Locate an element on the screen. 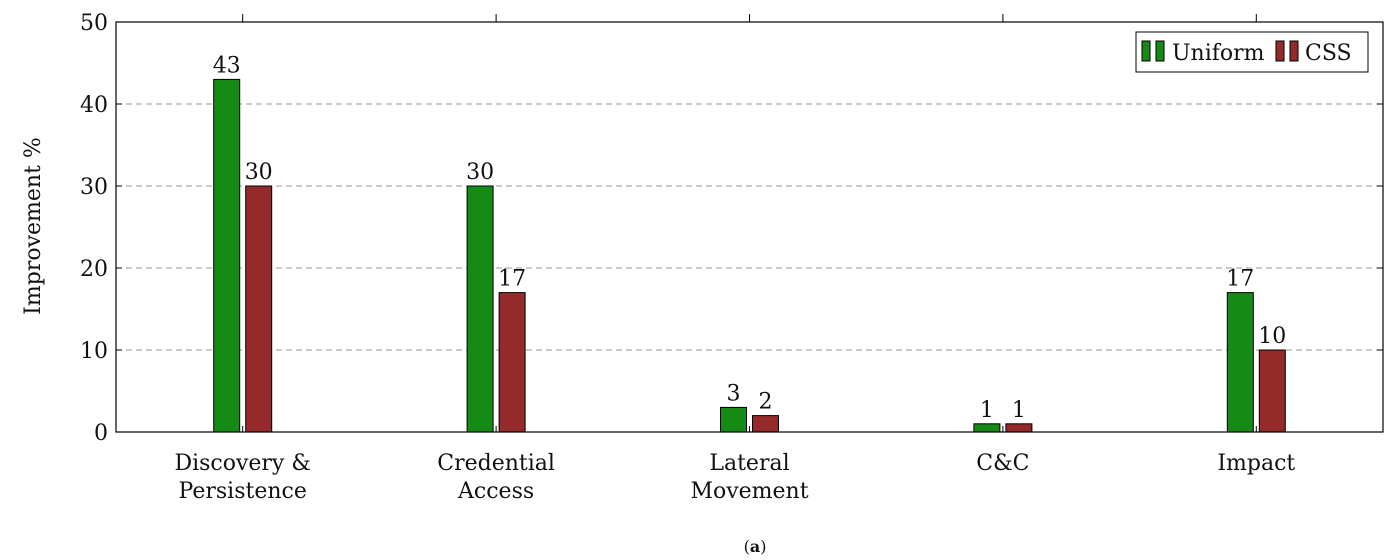 This screenshot has width=1398, height=560. x-tick-label: Discovery & Persistence is located at coordinates (242, 477).